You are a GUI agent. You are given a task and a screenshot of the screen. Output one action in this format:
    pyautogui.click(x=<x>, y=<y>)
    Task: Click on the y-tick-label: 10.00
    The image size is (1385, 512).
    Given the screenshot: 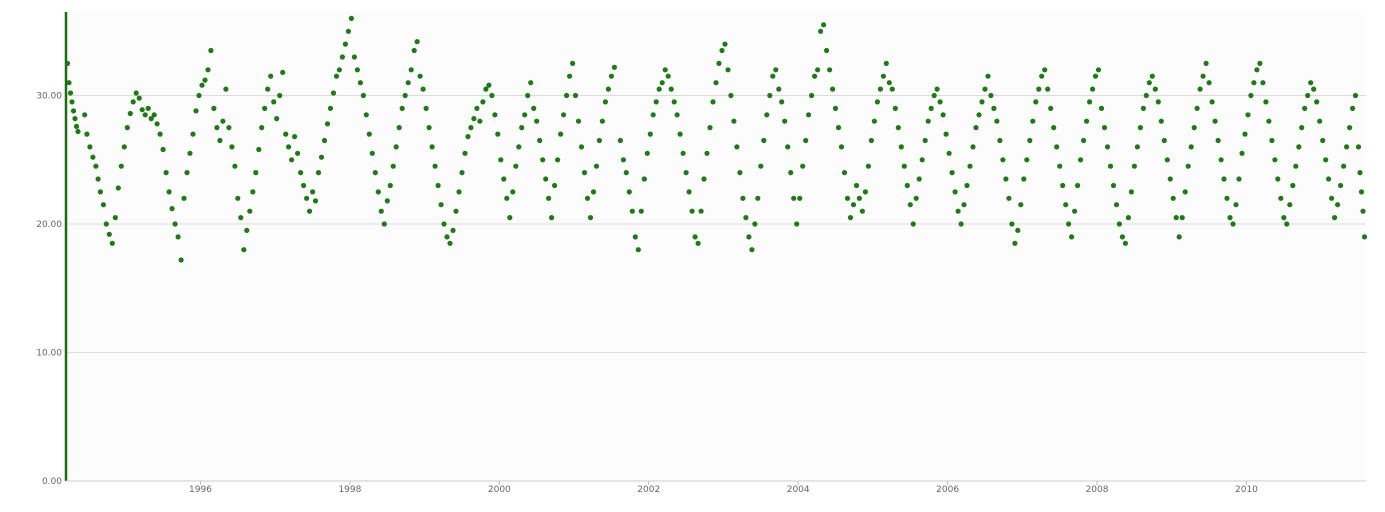 What is the action you would take?
    pyautogui.click(x=49, y=354)
    